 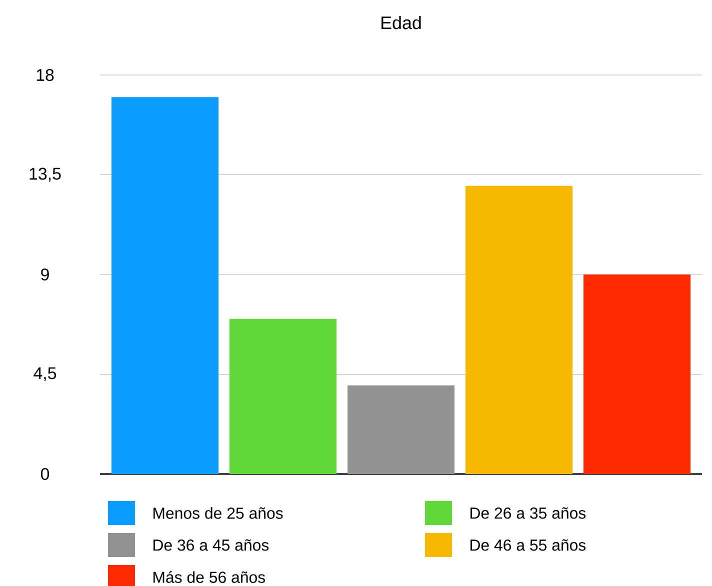 What do you see at coordinates (210, 577) in the screenshot?
I see `legend-label: Más de 56 años` at bounding box center [210, 577].